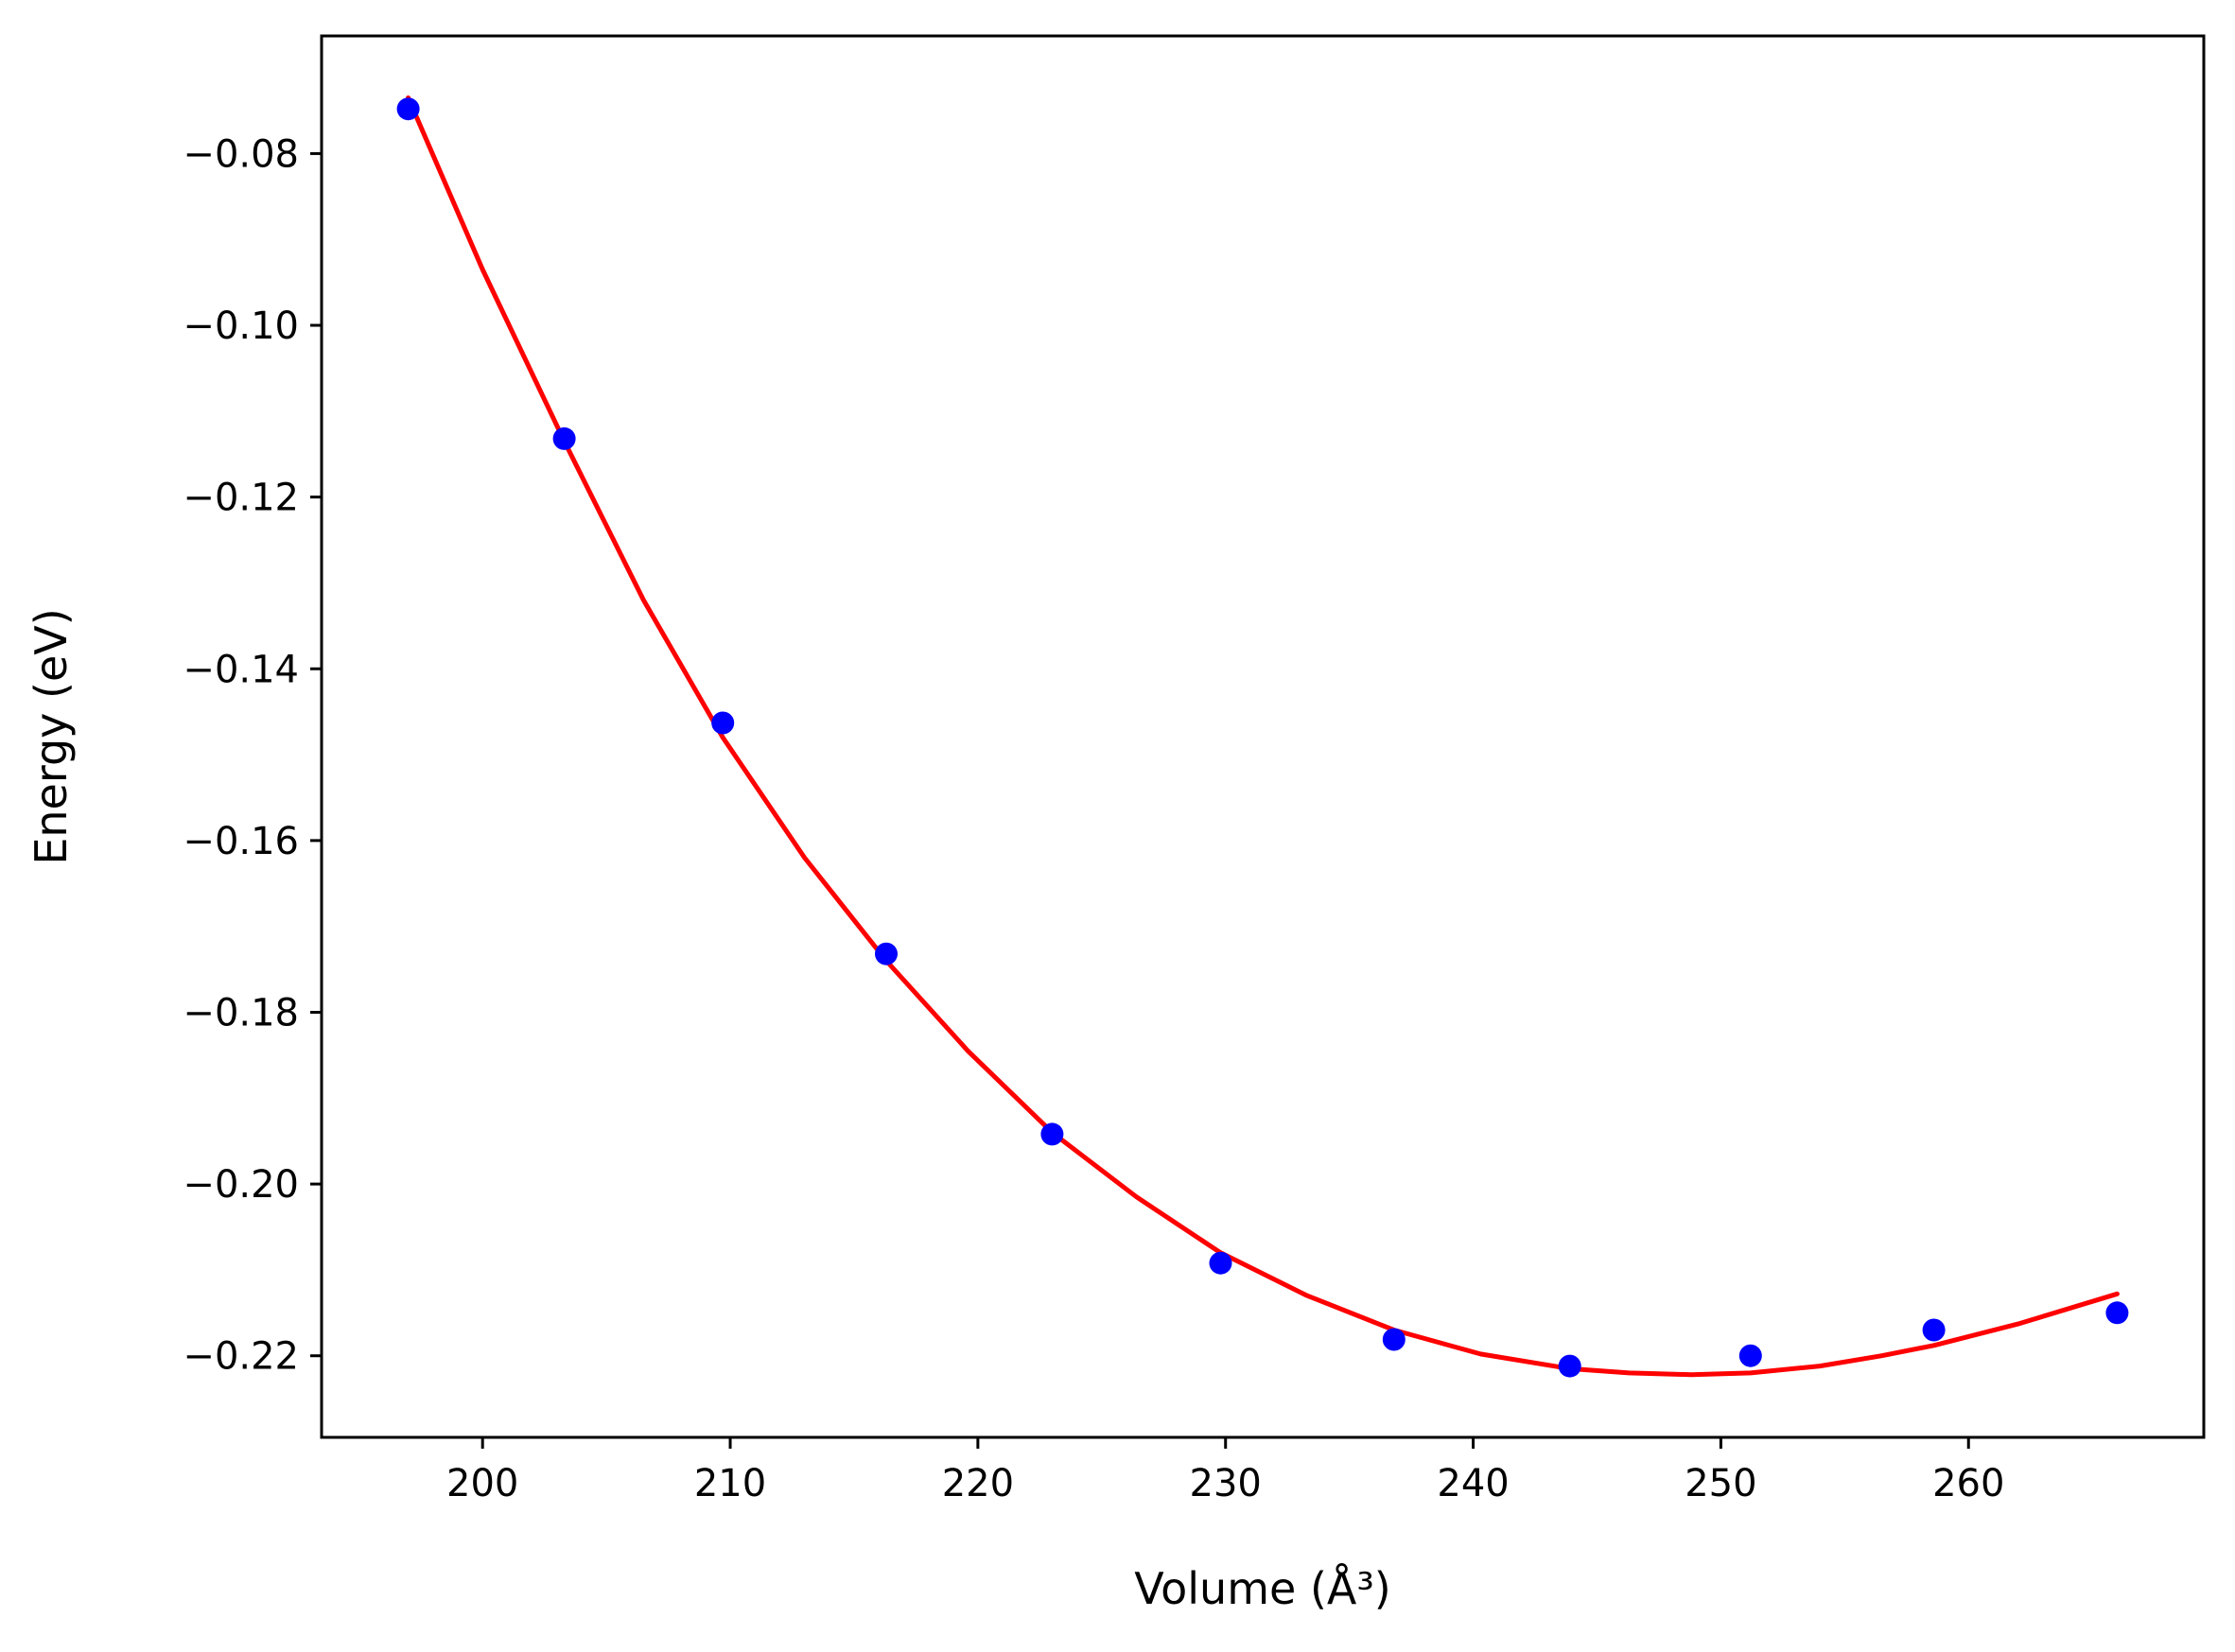  What do you see at coordinates (241, 670) in the screenshot?
I see `y-tick-label: −0.14` at bounding box center [241, 670].